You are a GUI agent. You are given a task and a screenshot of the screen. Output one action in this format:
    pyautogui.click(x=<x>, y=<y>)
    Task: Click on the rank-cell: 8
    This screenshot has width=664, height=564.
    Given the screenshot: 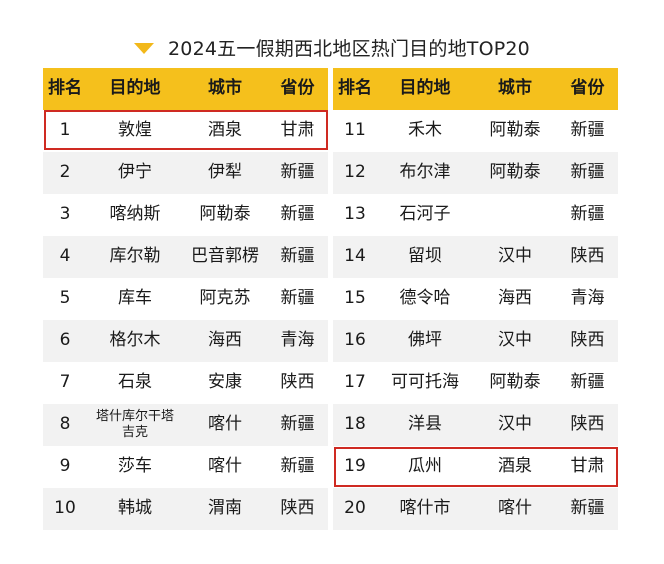 What is the action you would take?
    pyautogui.click(x=65, y=424)
    